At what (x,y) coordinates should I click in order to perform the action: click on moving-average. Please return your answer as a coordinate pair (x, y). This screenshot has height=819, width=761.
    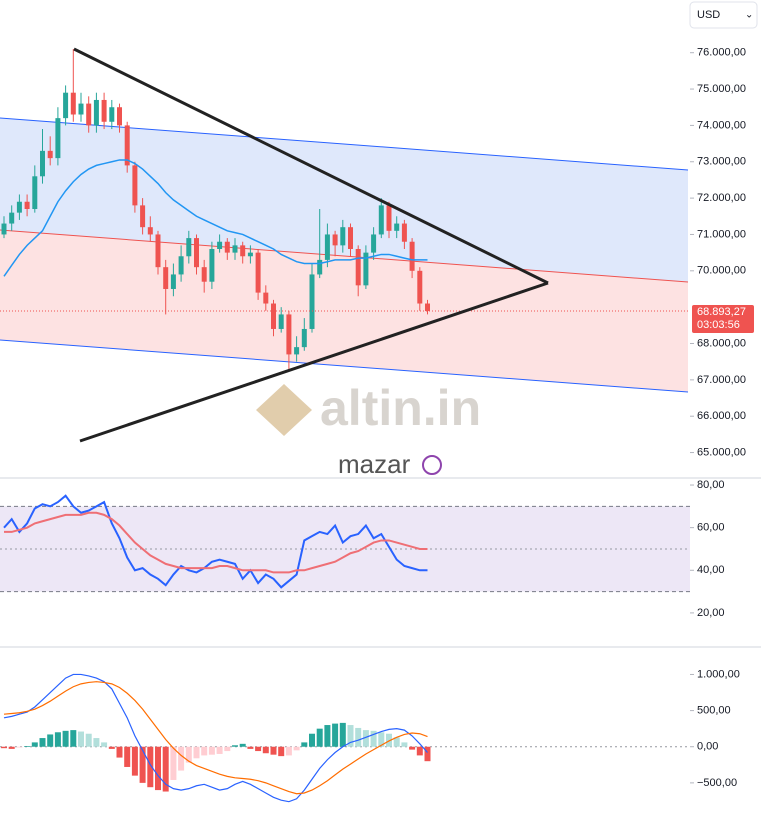
    Looking at the image, I should click on (215, 218).